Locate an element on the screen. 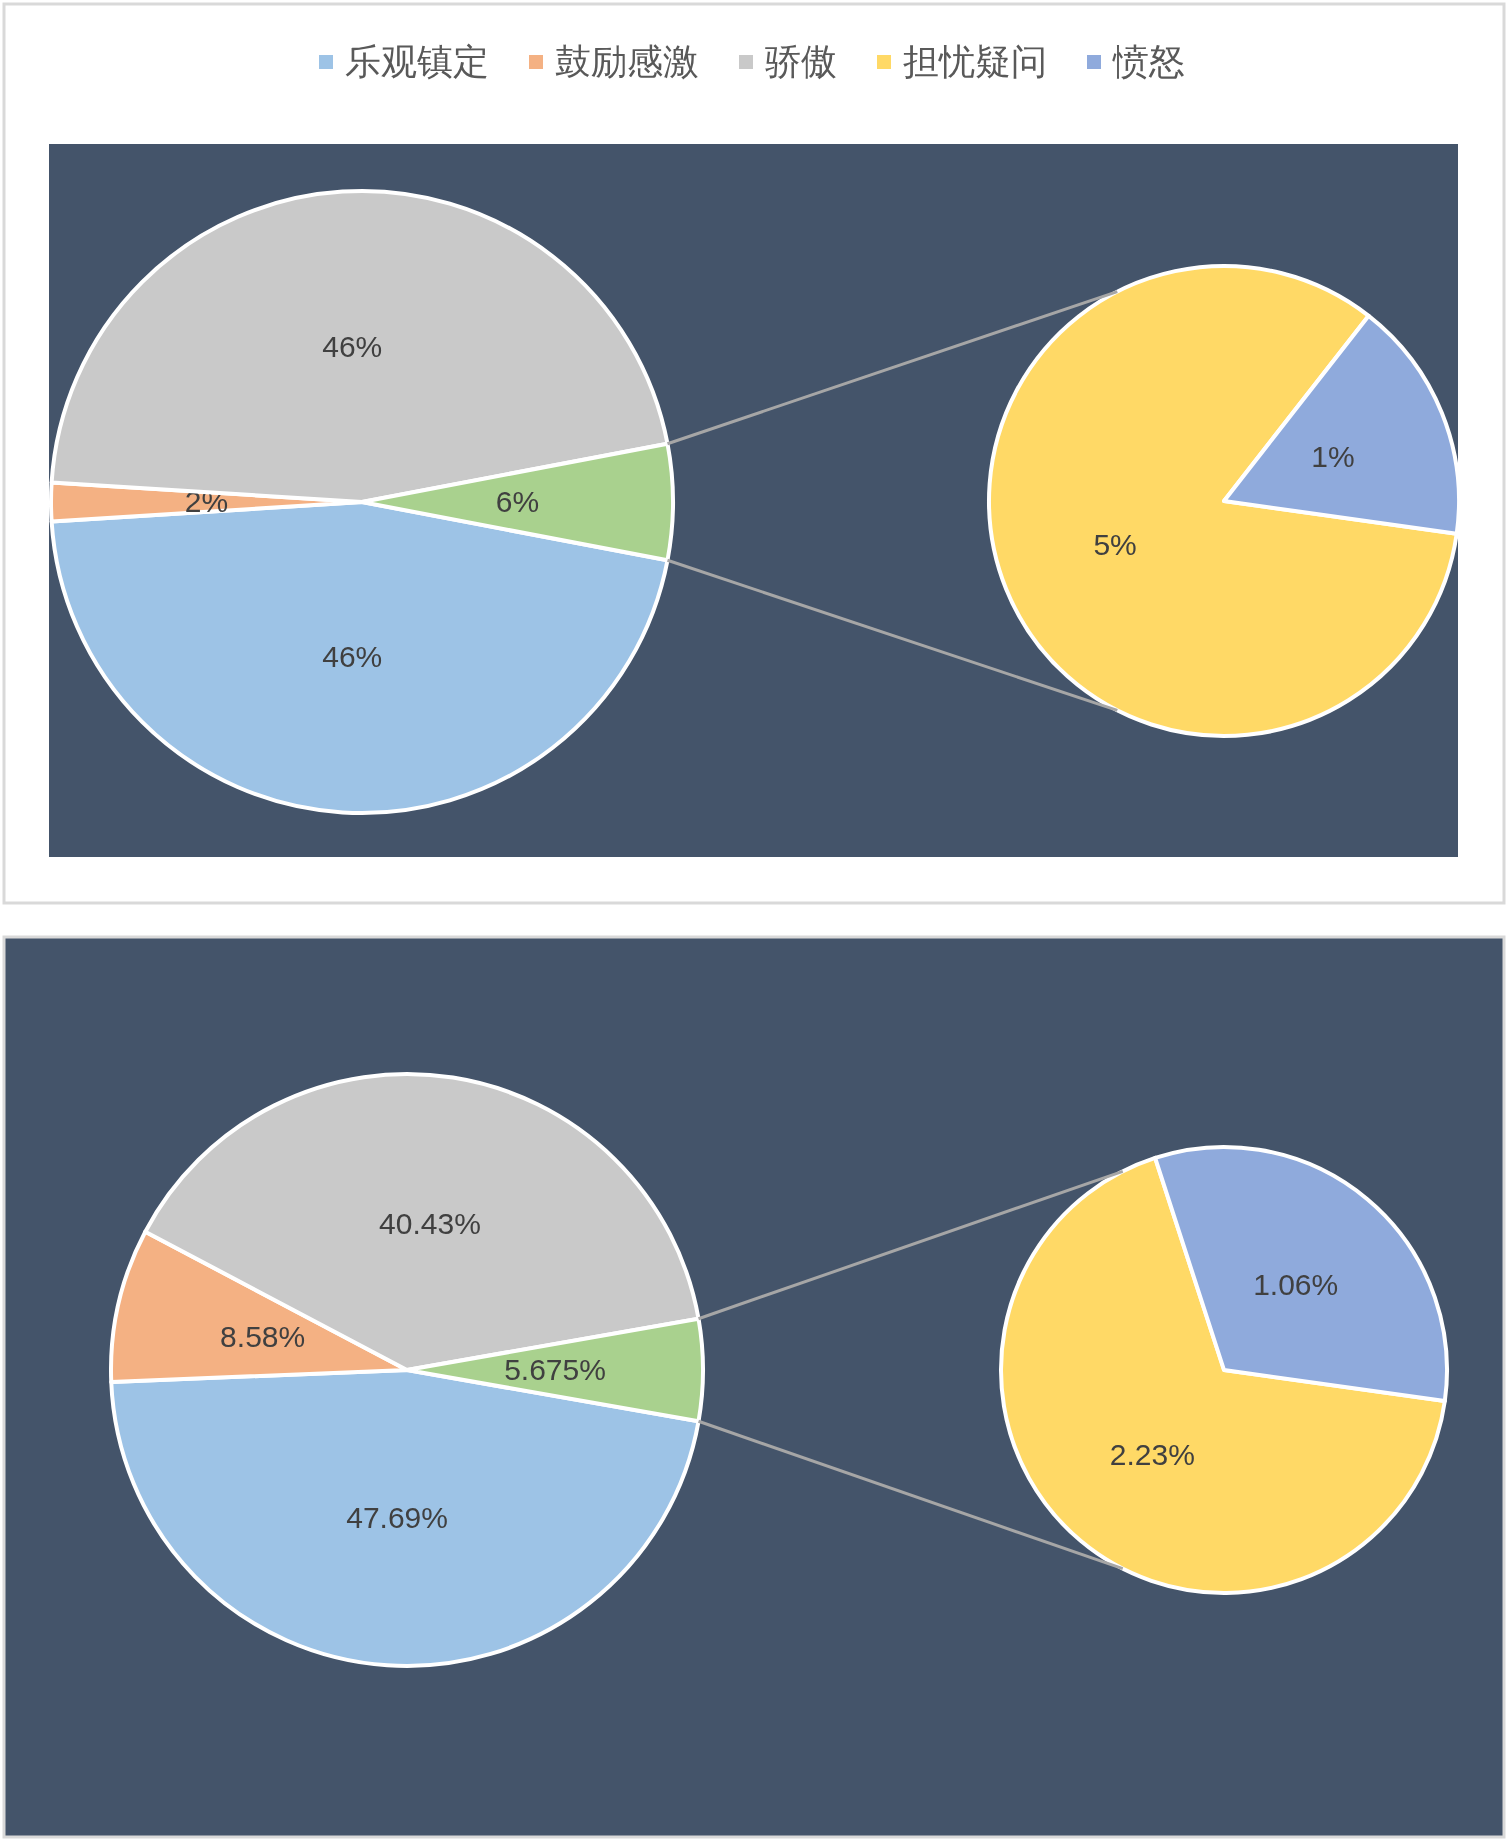 This screenshot has height=1841, width=1506. data-label: 6% is located at coordinates (517, 501).